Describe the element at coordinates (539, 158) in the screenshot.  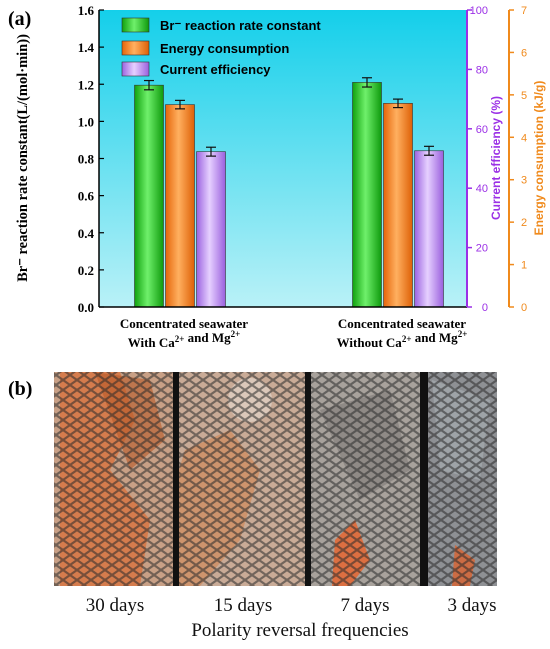
I see `right2-axis-title: Energy consumption (kJ/g)` at that location.